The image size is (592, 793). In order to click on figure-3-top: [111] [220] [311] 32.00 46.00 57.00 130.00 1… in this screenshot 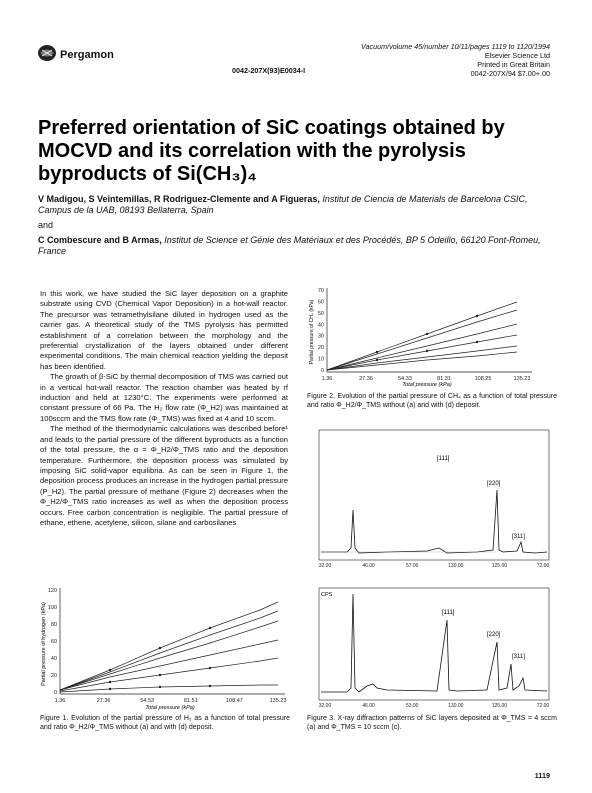, I will do `click(432, 495)`.